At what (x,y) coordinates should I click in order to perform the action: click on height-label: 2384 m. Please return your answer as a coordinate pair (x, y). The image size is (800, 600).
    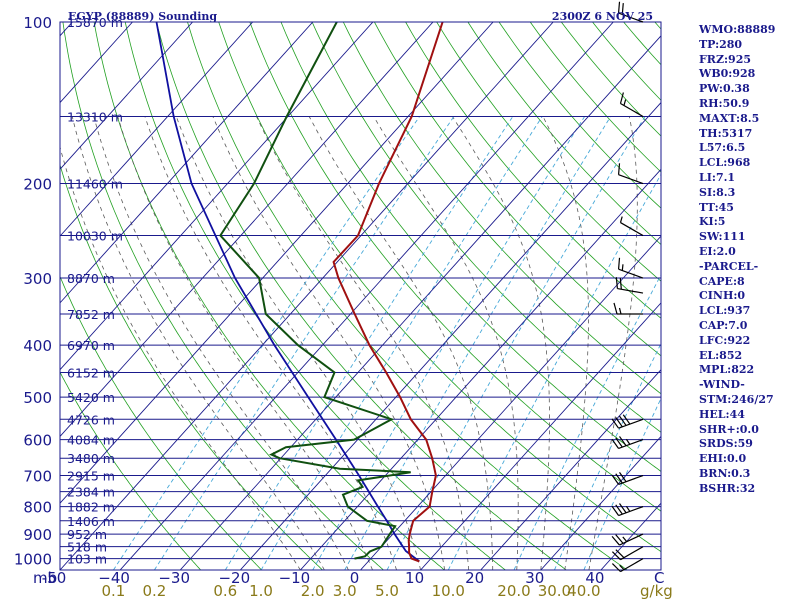
    Looking at the image, I should click on (91, 492).